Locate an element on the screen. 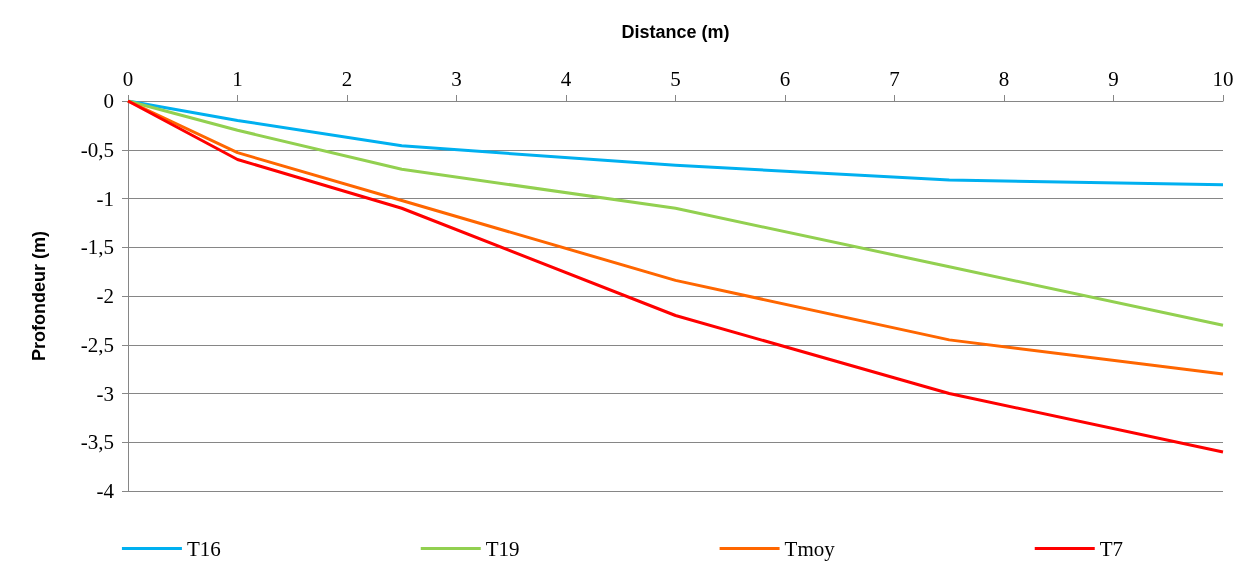 The width and height of the screenshot is (1245, 574). y-tick-label: -4 is located at coordinates (105, 491).